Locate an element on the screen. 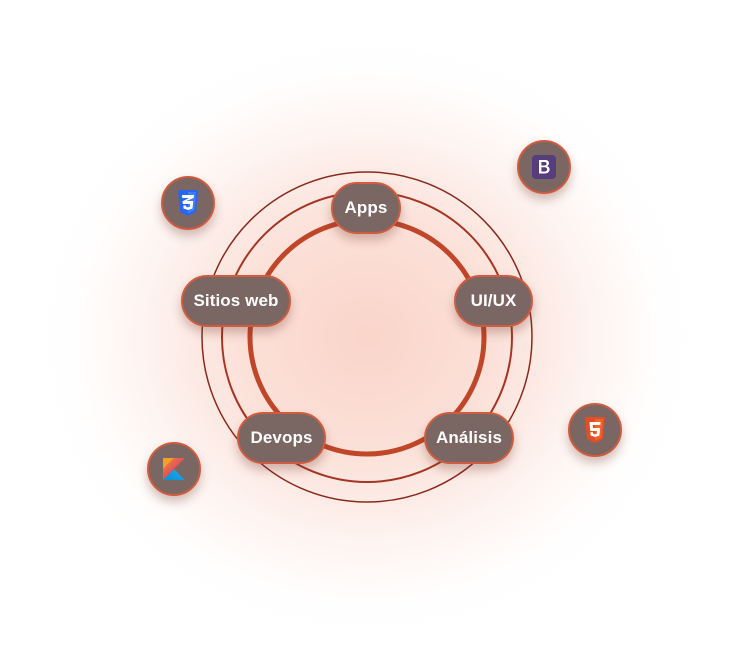  node-apps-label: Apps is located at coordinates (366, 207).